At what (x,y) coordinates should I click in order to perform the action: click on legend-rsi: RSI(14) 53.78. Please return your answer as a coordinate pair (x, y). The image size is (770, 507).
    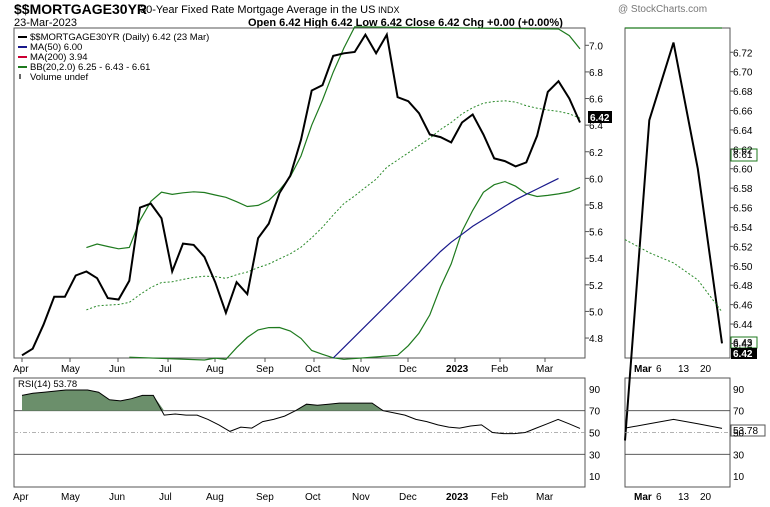
    Looking at the image, I should click on (47, 384).